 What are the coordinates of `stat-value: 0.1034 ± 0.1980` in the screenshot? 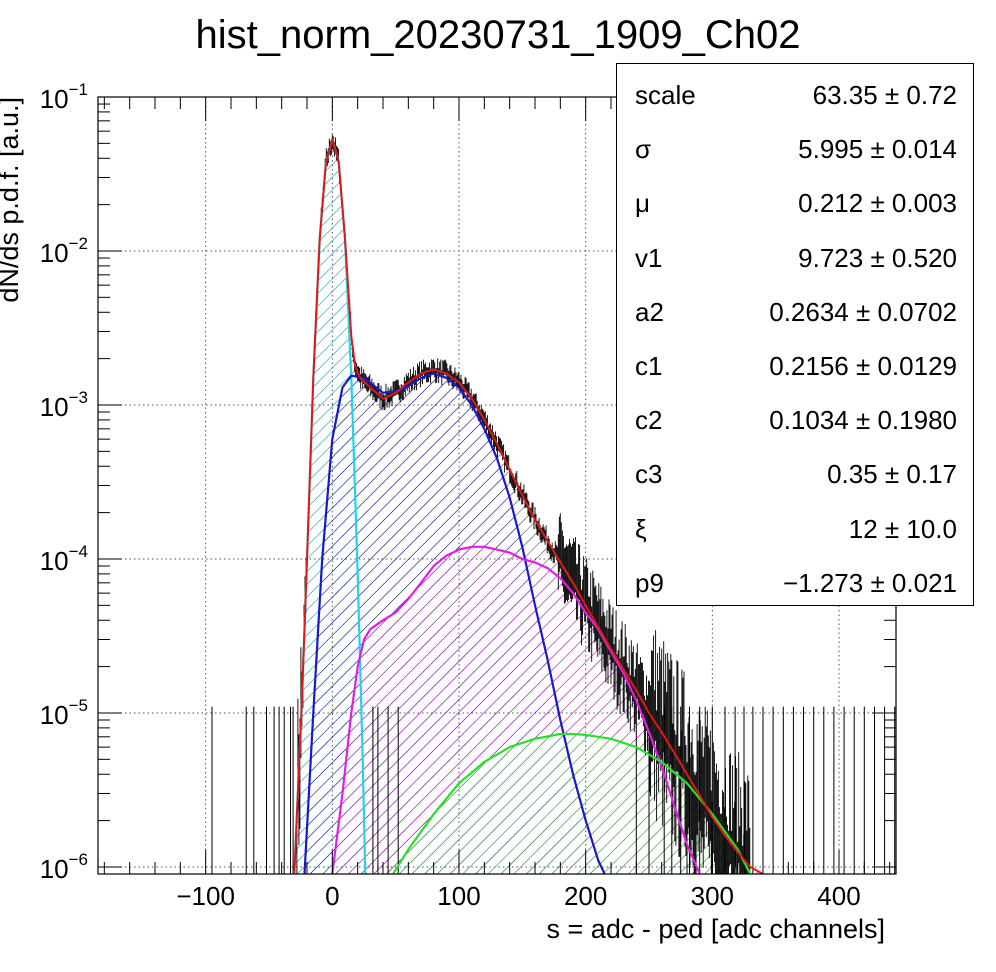 It's located at (863, 420).